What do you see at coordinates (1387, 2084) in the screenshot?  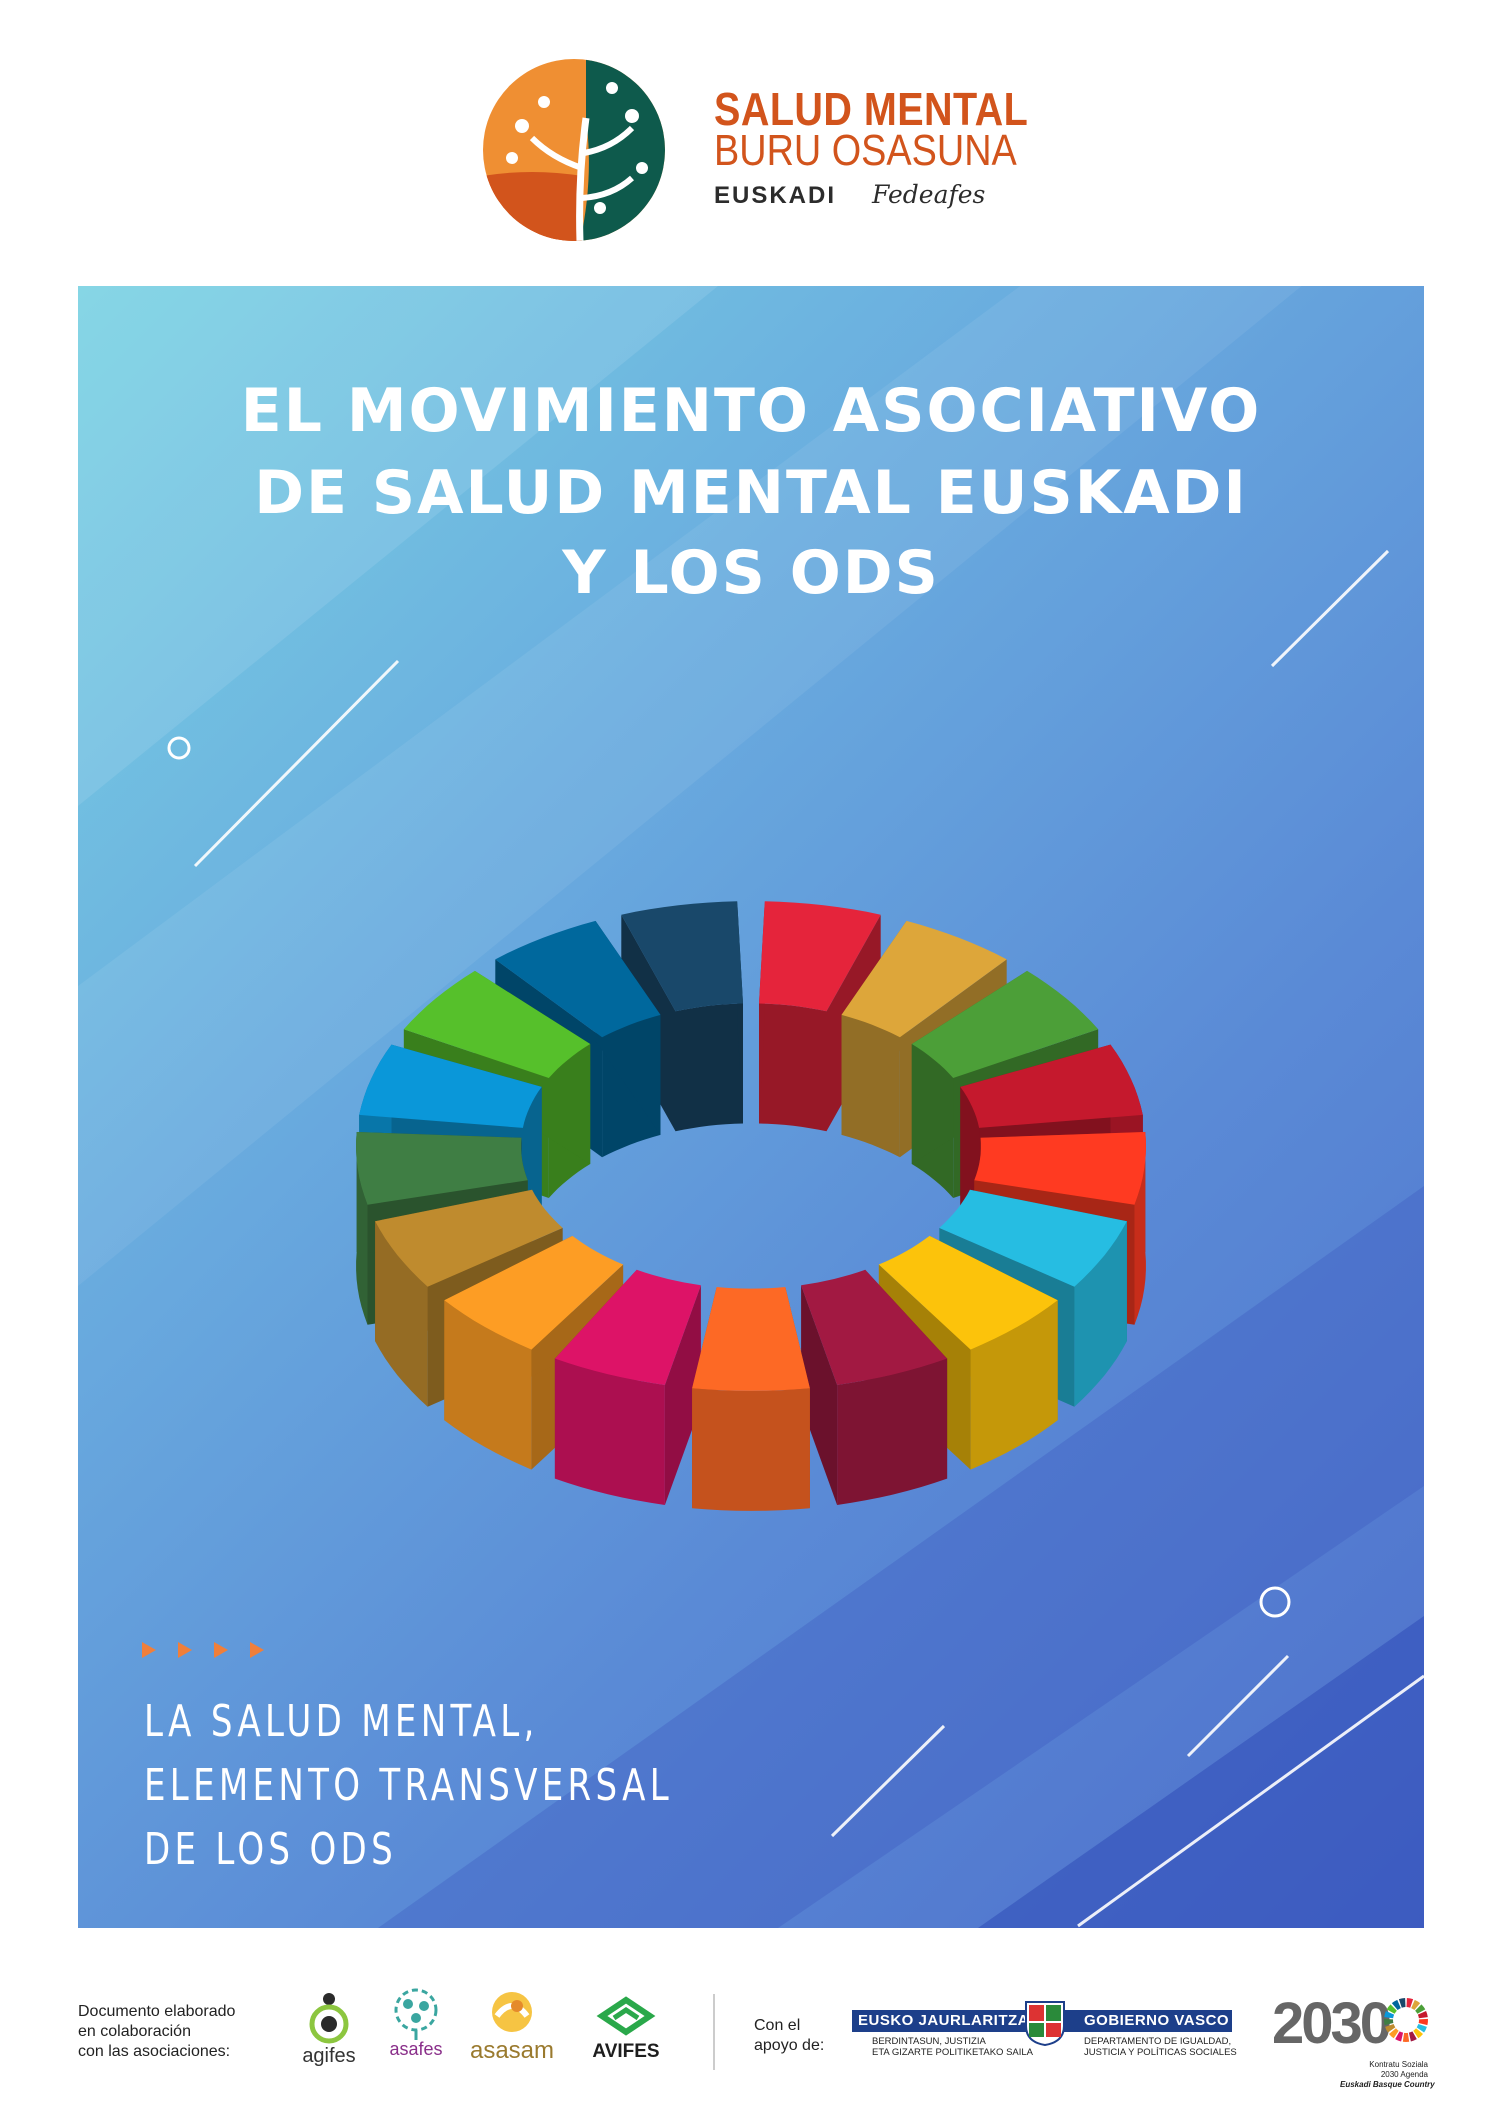 I see `agenda-line3: Euskadi Basque Country` at bounding box center [1387, 2084].